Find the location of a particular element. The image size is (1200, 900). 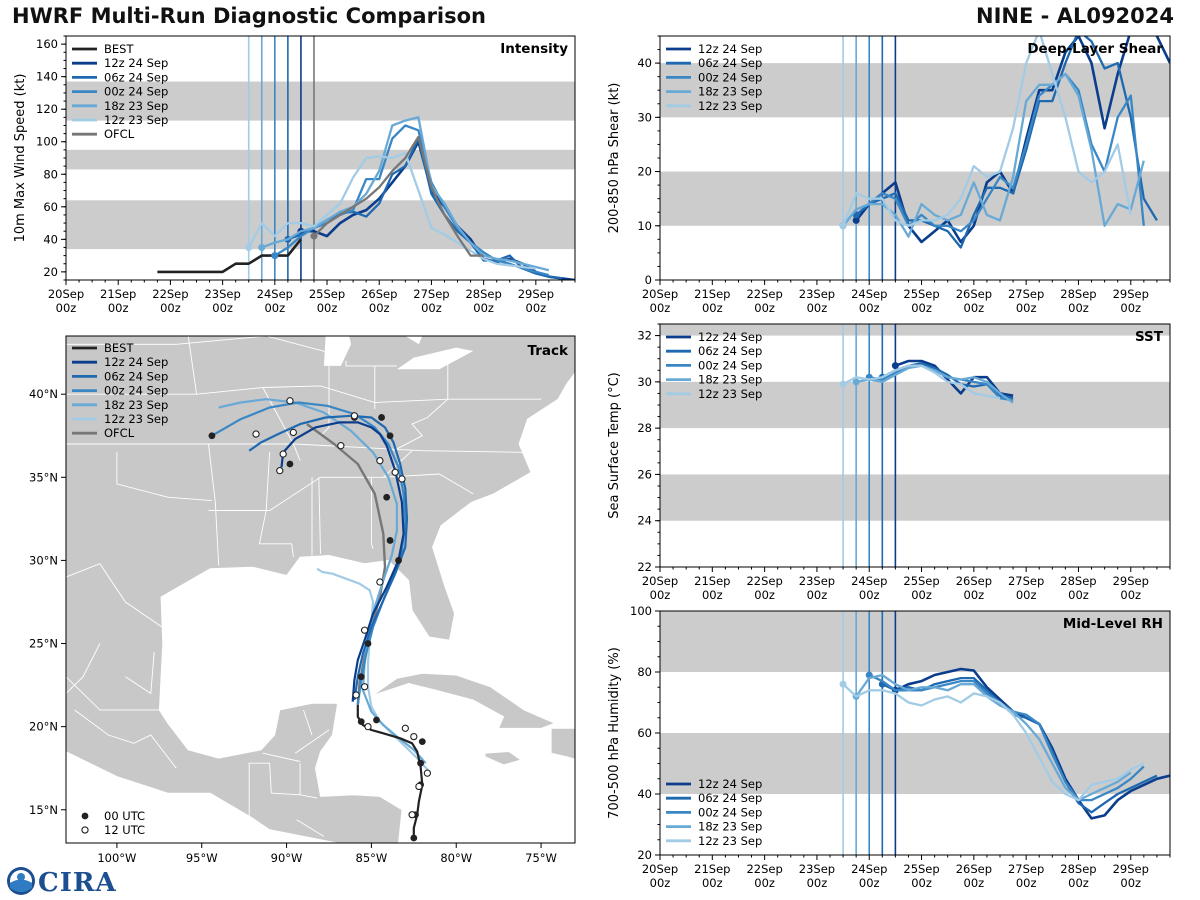

series-start-12z-24-sep is located at coordinates (895, 366).